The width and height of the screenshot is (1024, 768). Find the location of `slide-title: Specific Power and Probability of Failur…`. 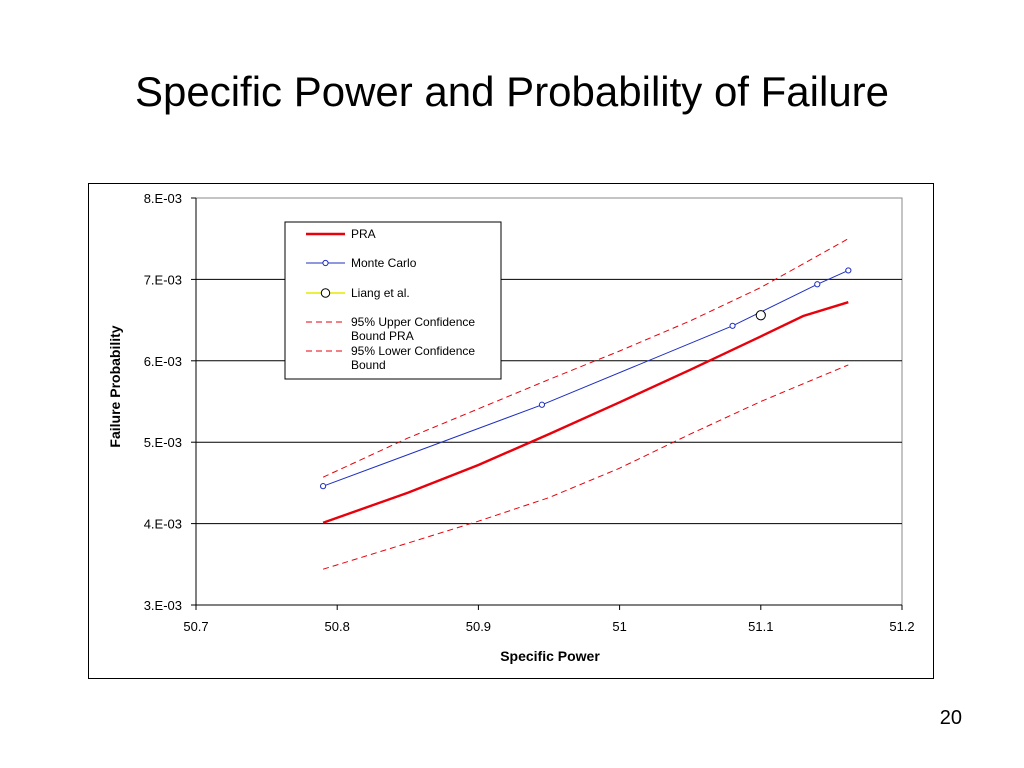

slide-title: Specific Power and Probability of Failur… is located at coordinates (512, 91).